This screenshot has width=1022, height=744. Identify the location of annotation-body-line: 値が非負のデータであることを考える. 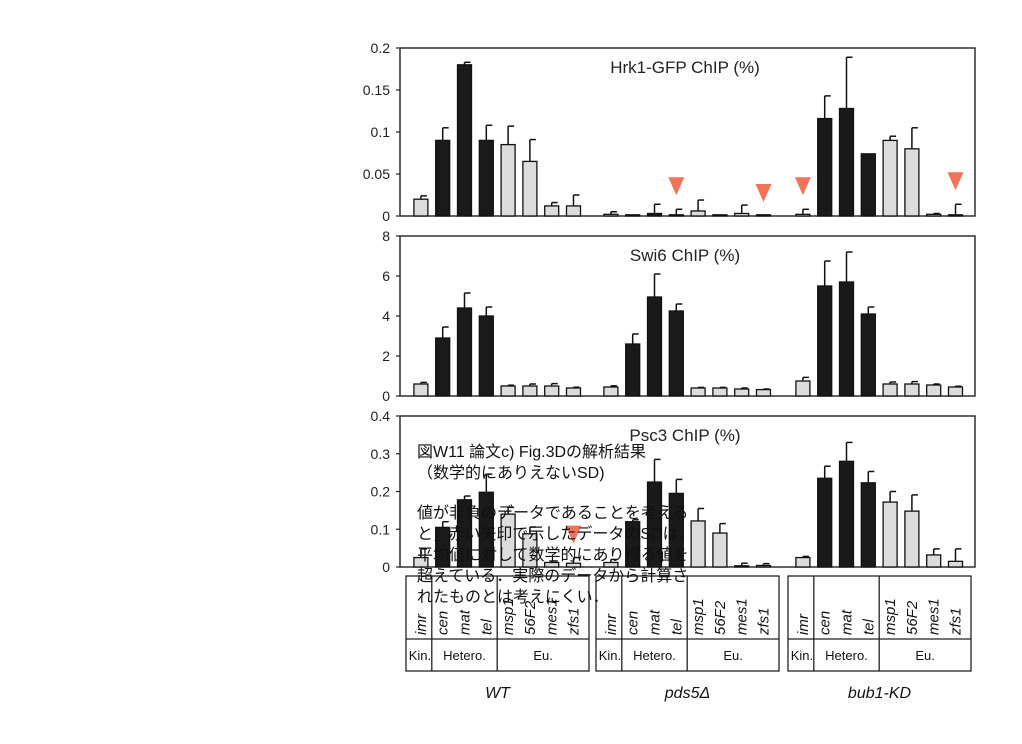
(553, 513).